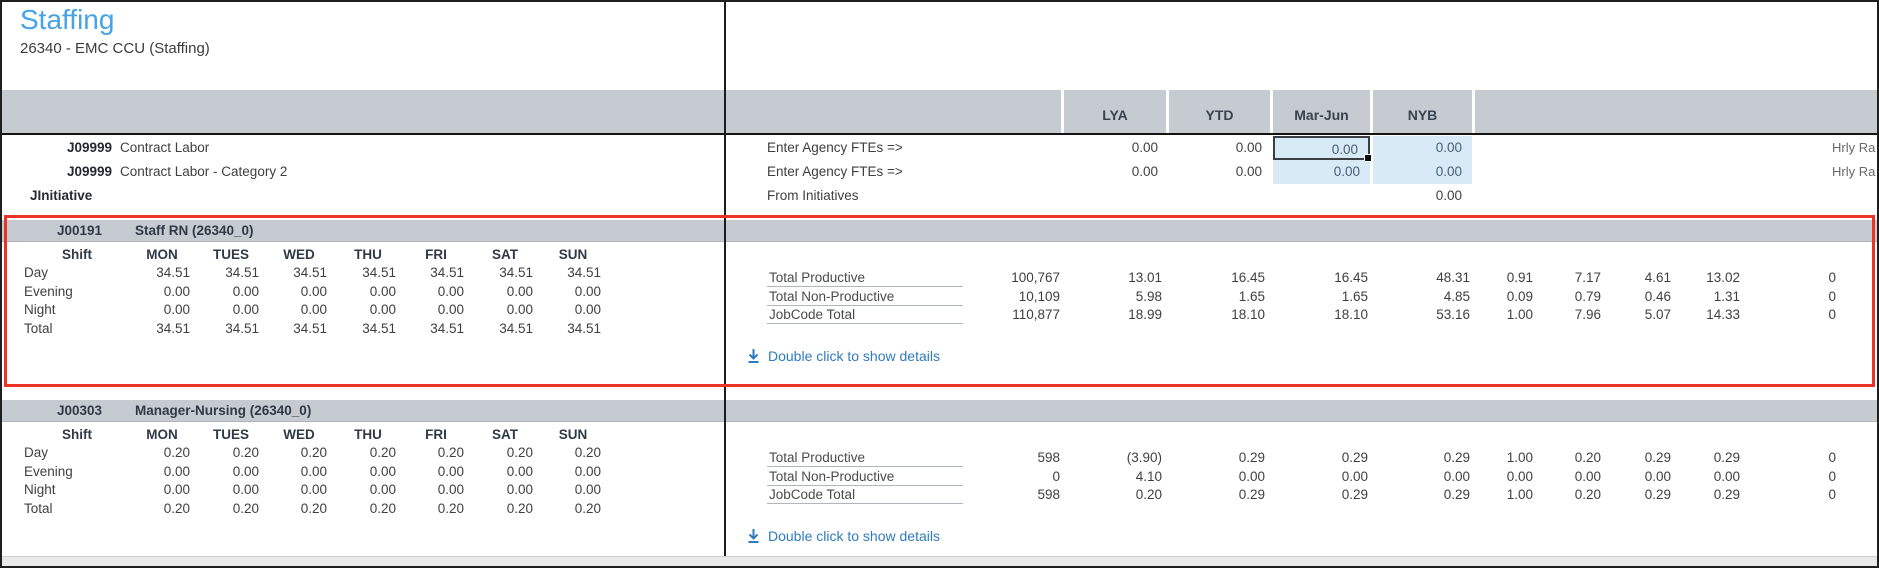 Image resolution: width=1879 pixels, height=568 pixels. What do you see at coordinates (77, 434) in the screenshot?
I see `shift-column-header: Shift` at bounding box center [77, 434].